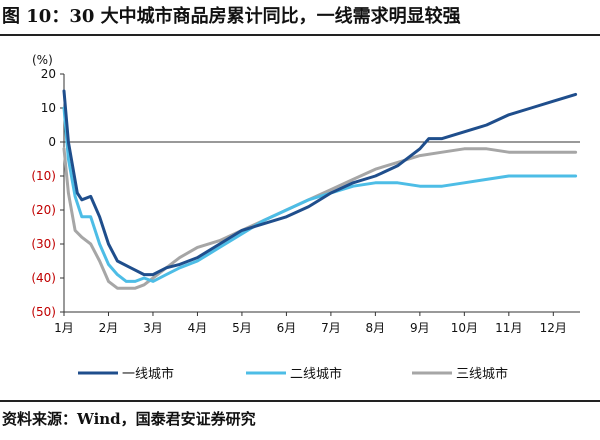  I want to click on legend-label-1: 二线城市, so click(316, 374).